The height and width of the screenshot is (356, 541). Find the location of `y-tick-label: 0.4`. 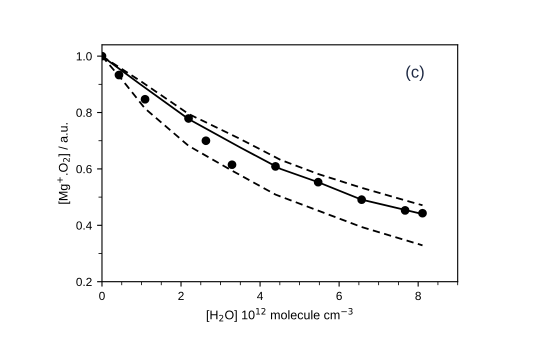

y-tick-label: 0.4 is located at coordinates (84, 225).